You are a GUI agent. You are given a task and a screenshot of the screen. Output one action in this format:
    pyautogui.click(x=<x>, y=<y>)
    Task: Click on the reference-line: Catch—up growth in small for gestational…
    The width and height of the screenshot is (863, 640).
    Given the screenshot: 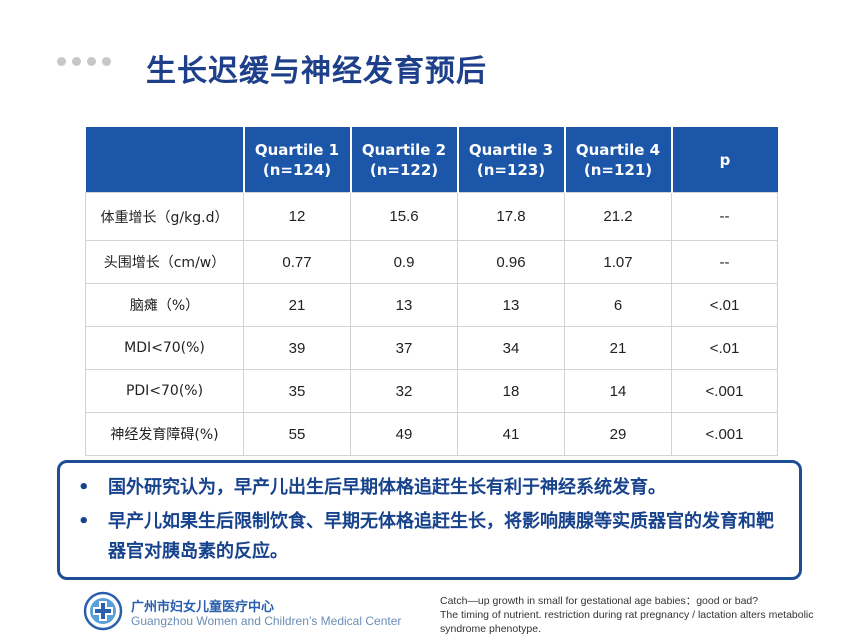 What is the action you would take?
    pyautogui.click(x=599, y=601)
    